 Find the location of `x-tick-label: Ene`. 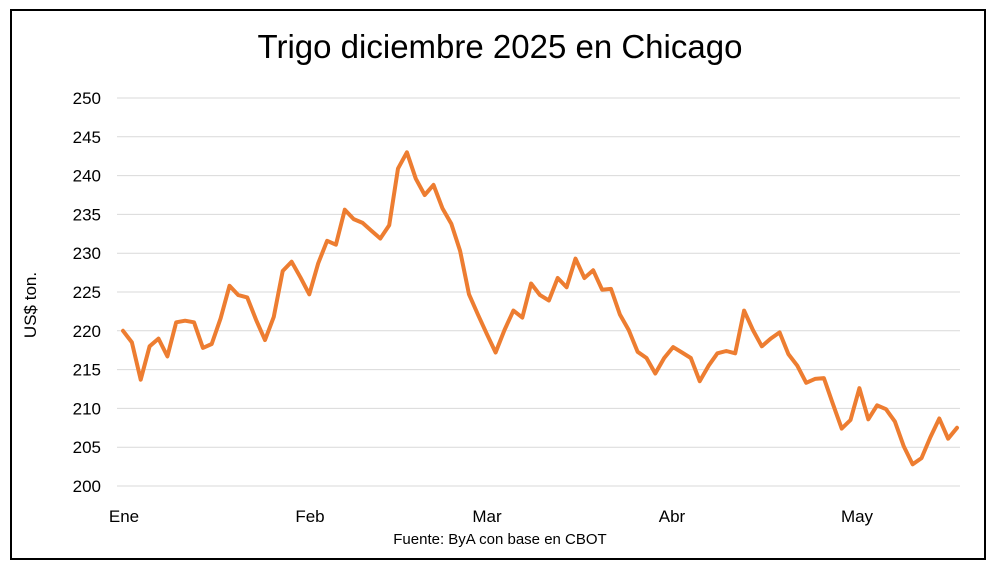

x-tick-label: Ene is located at coordinates (124, 516).